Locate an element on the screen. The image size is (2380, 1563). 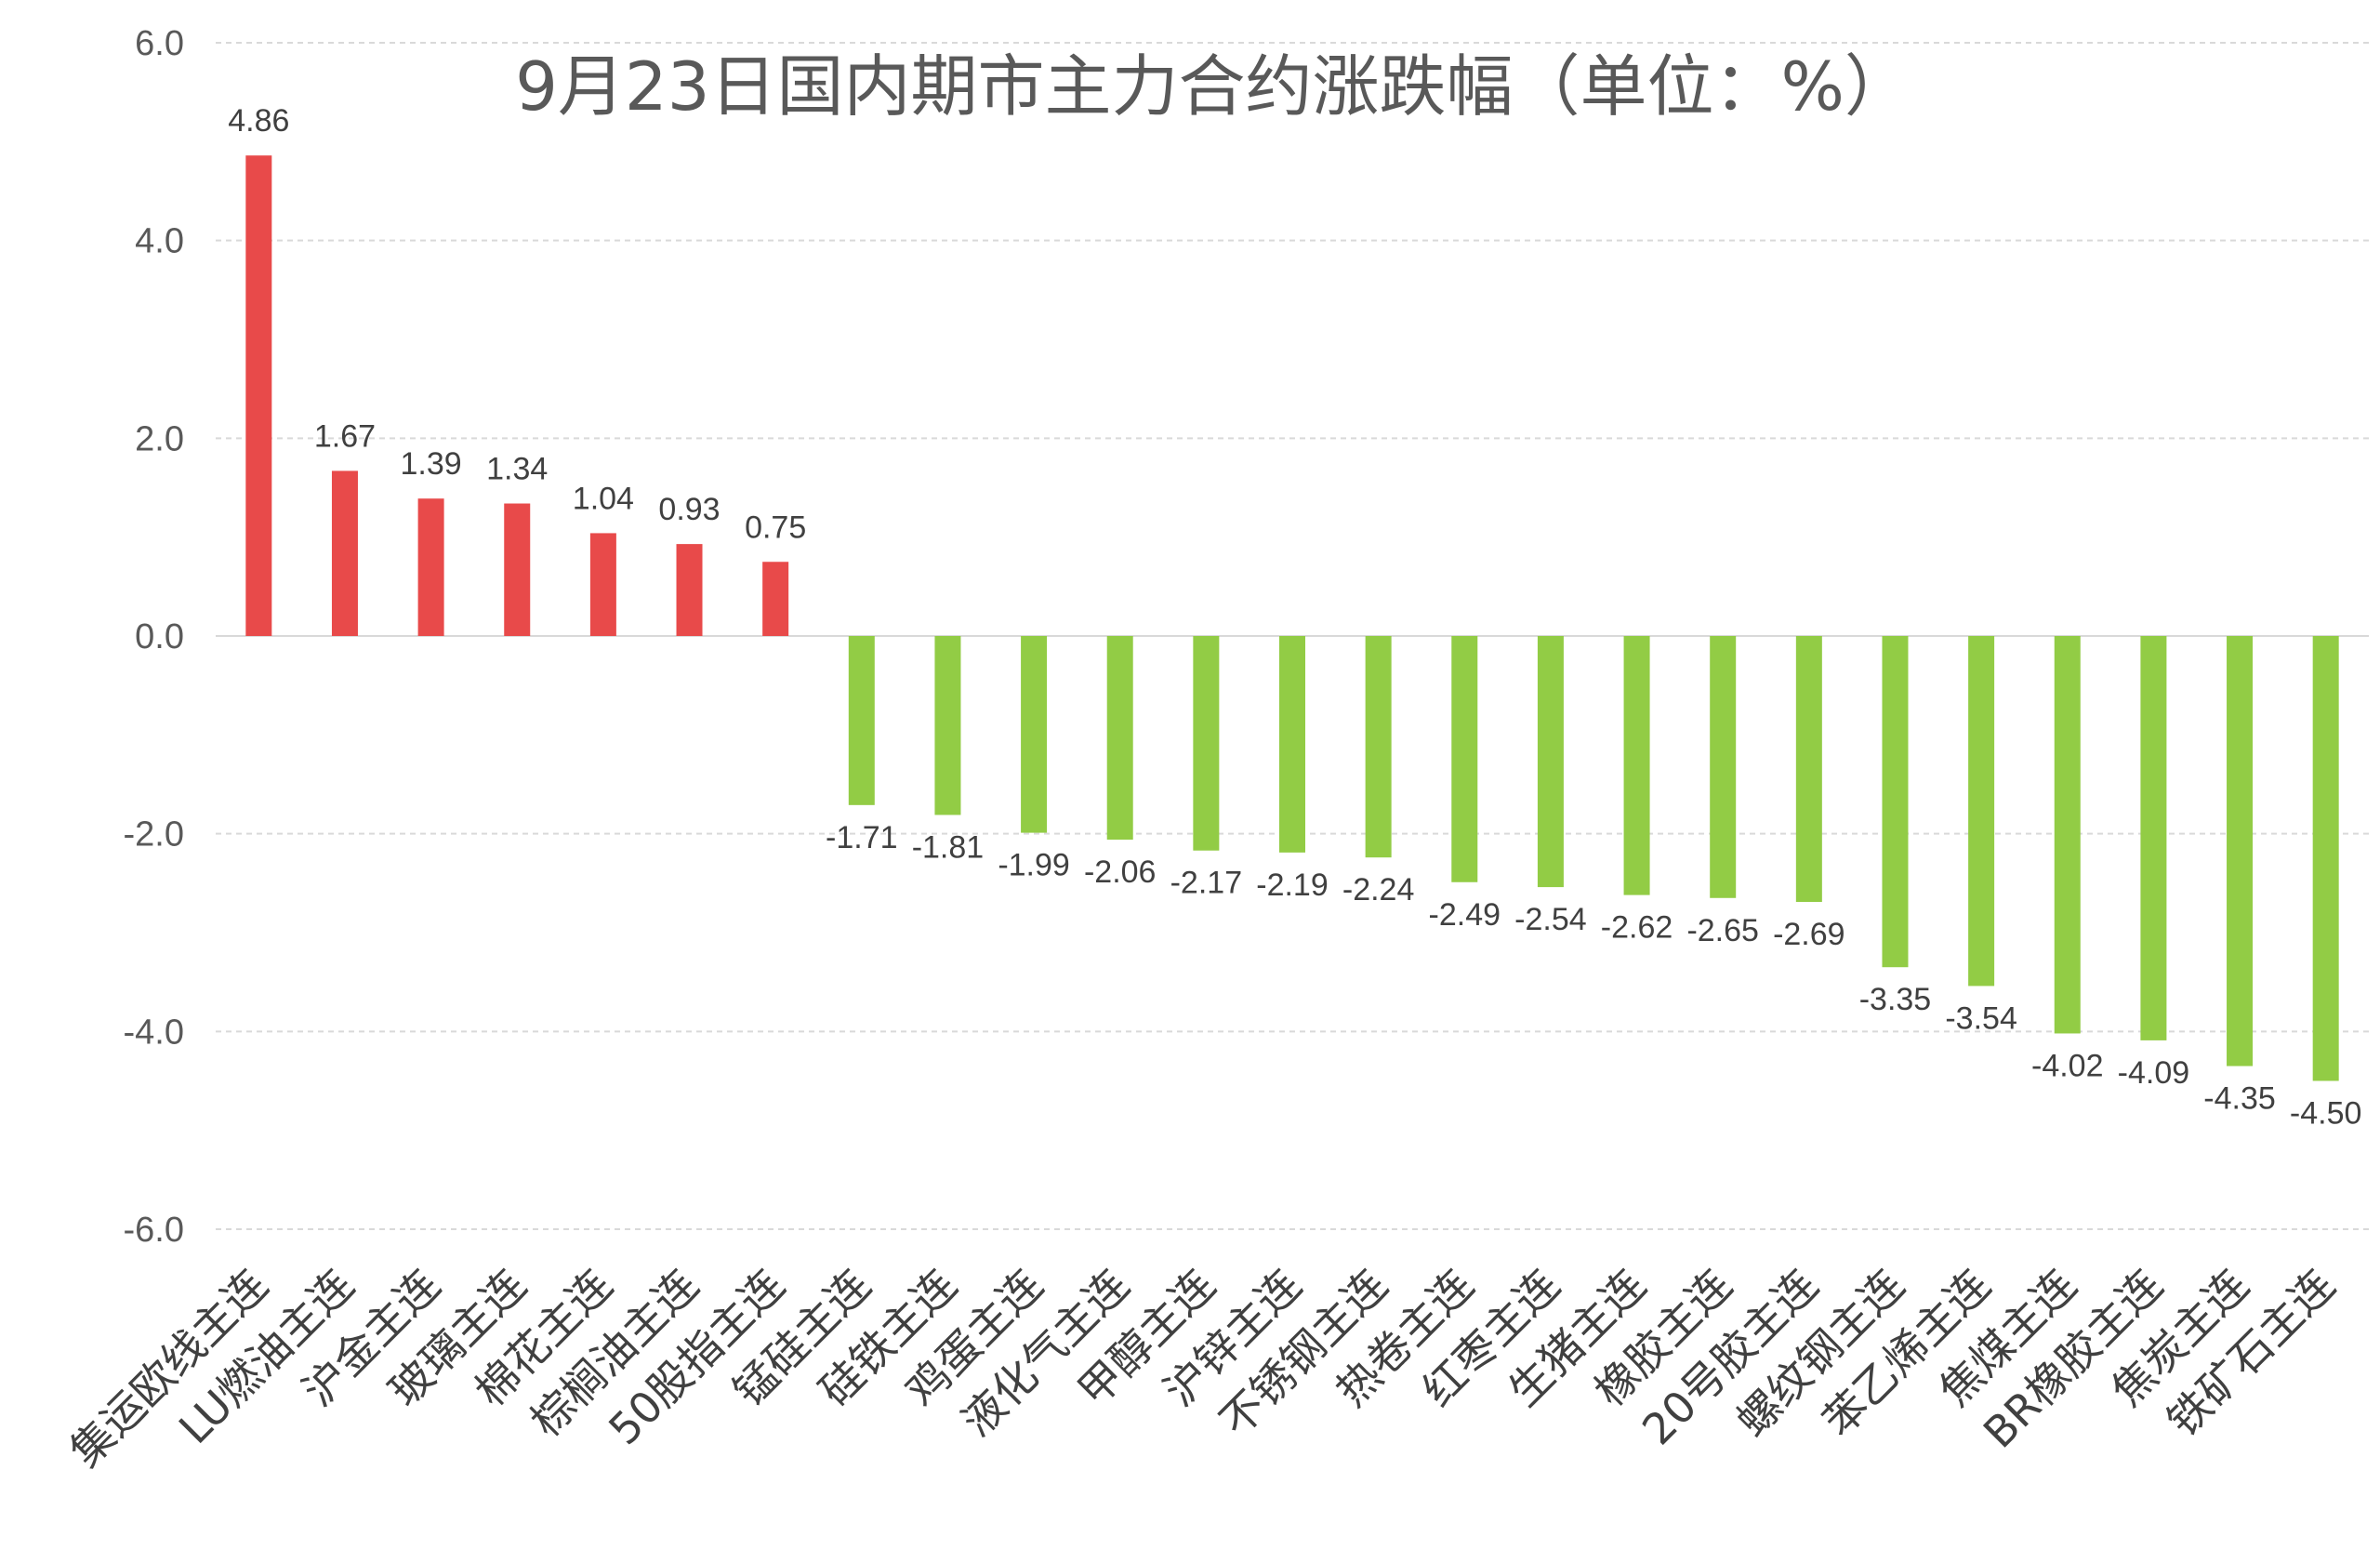
data-label: -4.50 is located at coordinates (2326, 1114).